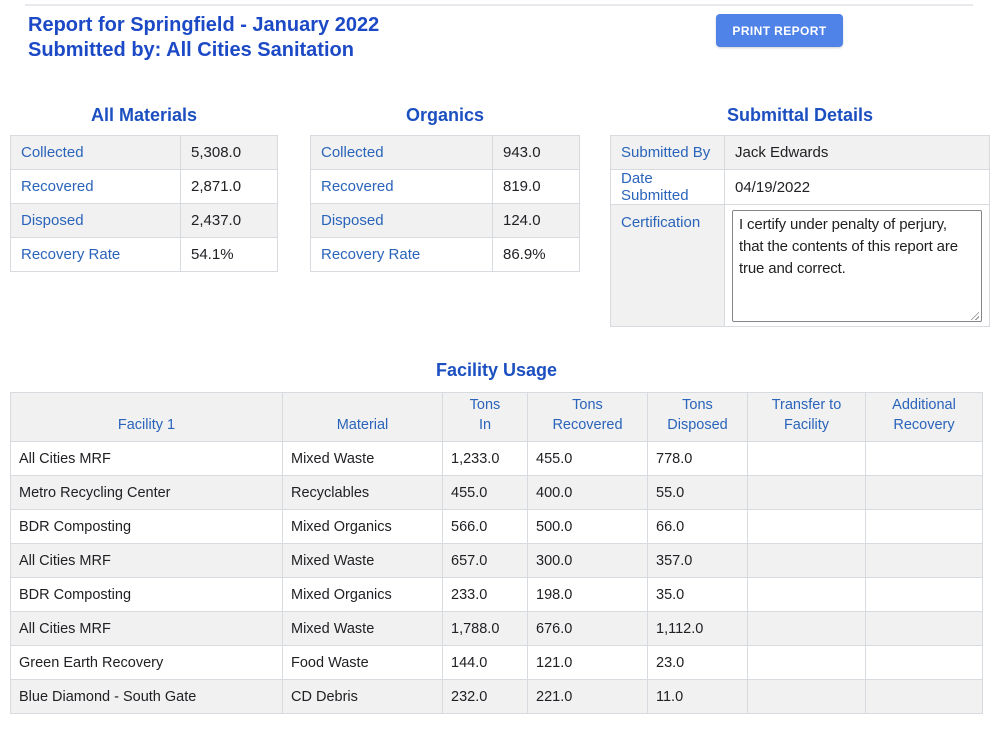  What do you see at coordinates (485, 458) in the screenshot?
I see `tons-in-cell: 1,233.0` at bounding box center [485, 458].